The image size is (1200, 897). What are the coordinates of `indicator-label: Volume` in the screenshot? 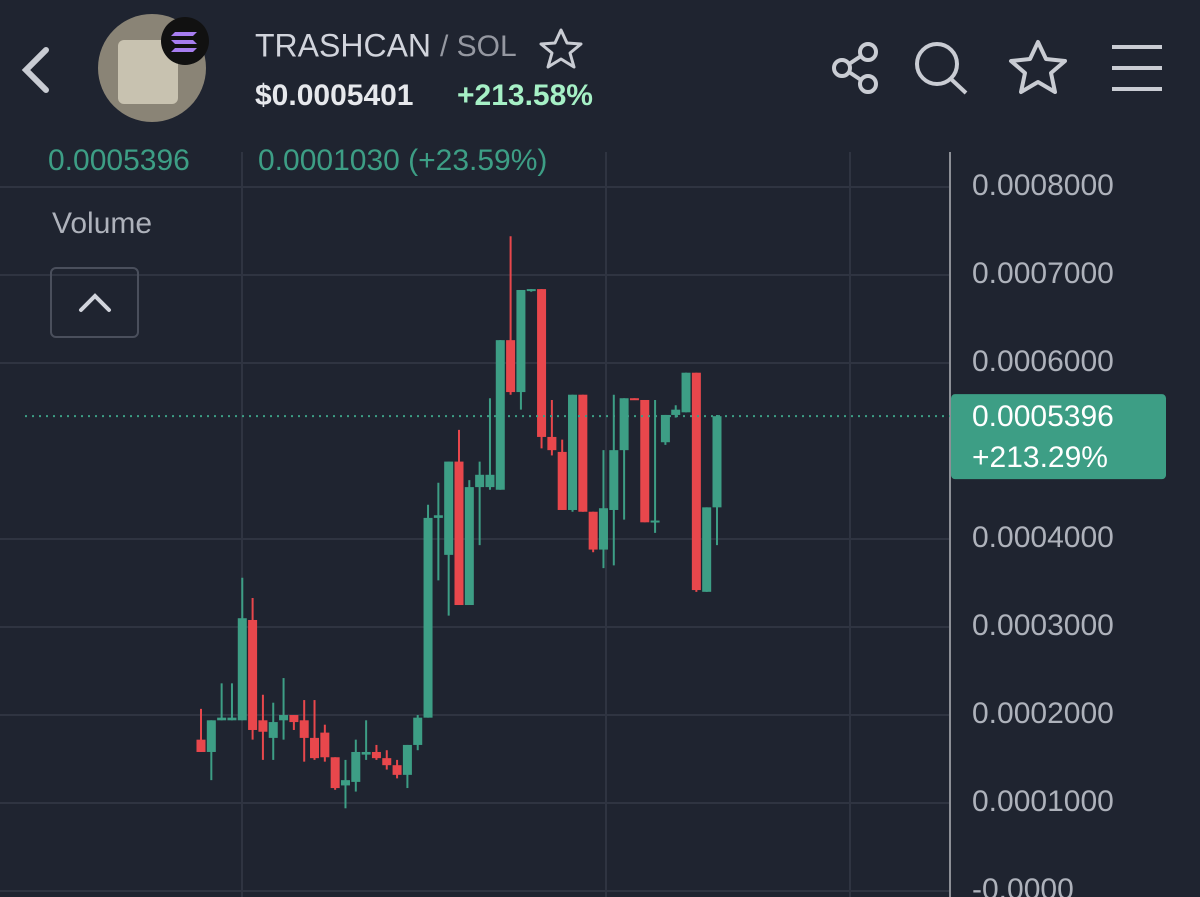 It's located at (102, 223).